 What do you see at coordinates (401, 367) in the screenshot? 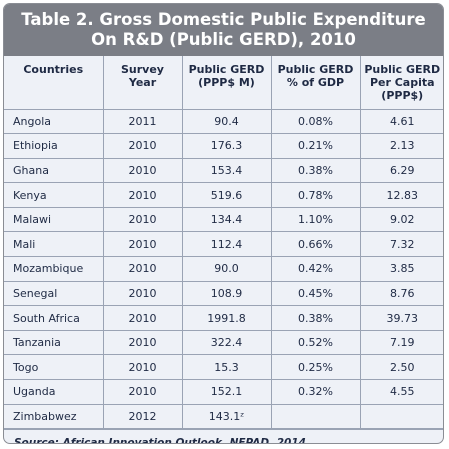
I see `cell-per-capita: 2.50` at bounding box center [401, 367].